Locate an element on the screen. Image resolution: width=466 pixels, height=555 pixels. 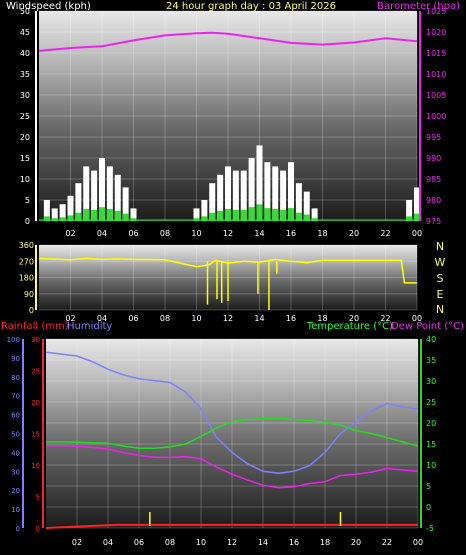
temp-x-tick-label: 02 is located at coordinates (77, 542).